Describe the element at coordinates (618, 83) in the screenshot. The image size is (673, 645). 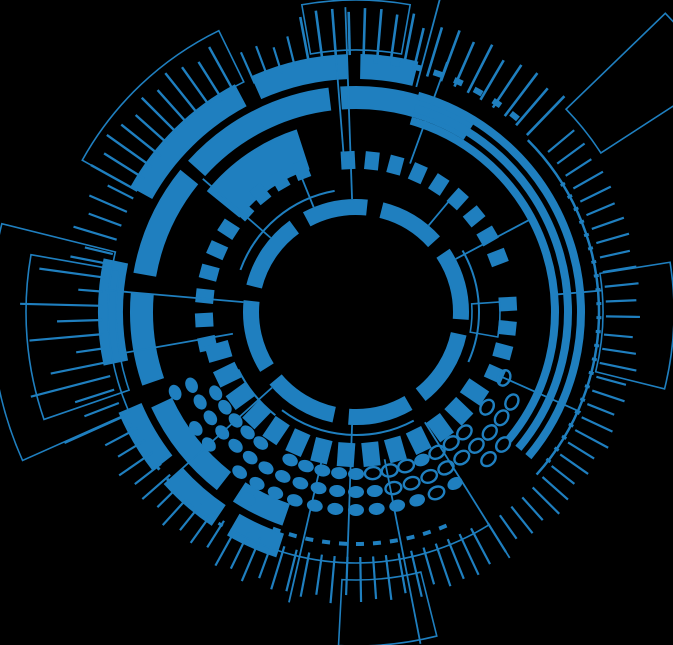
I see `wedge-top-right` at that location.